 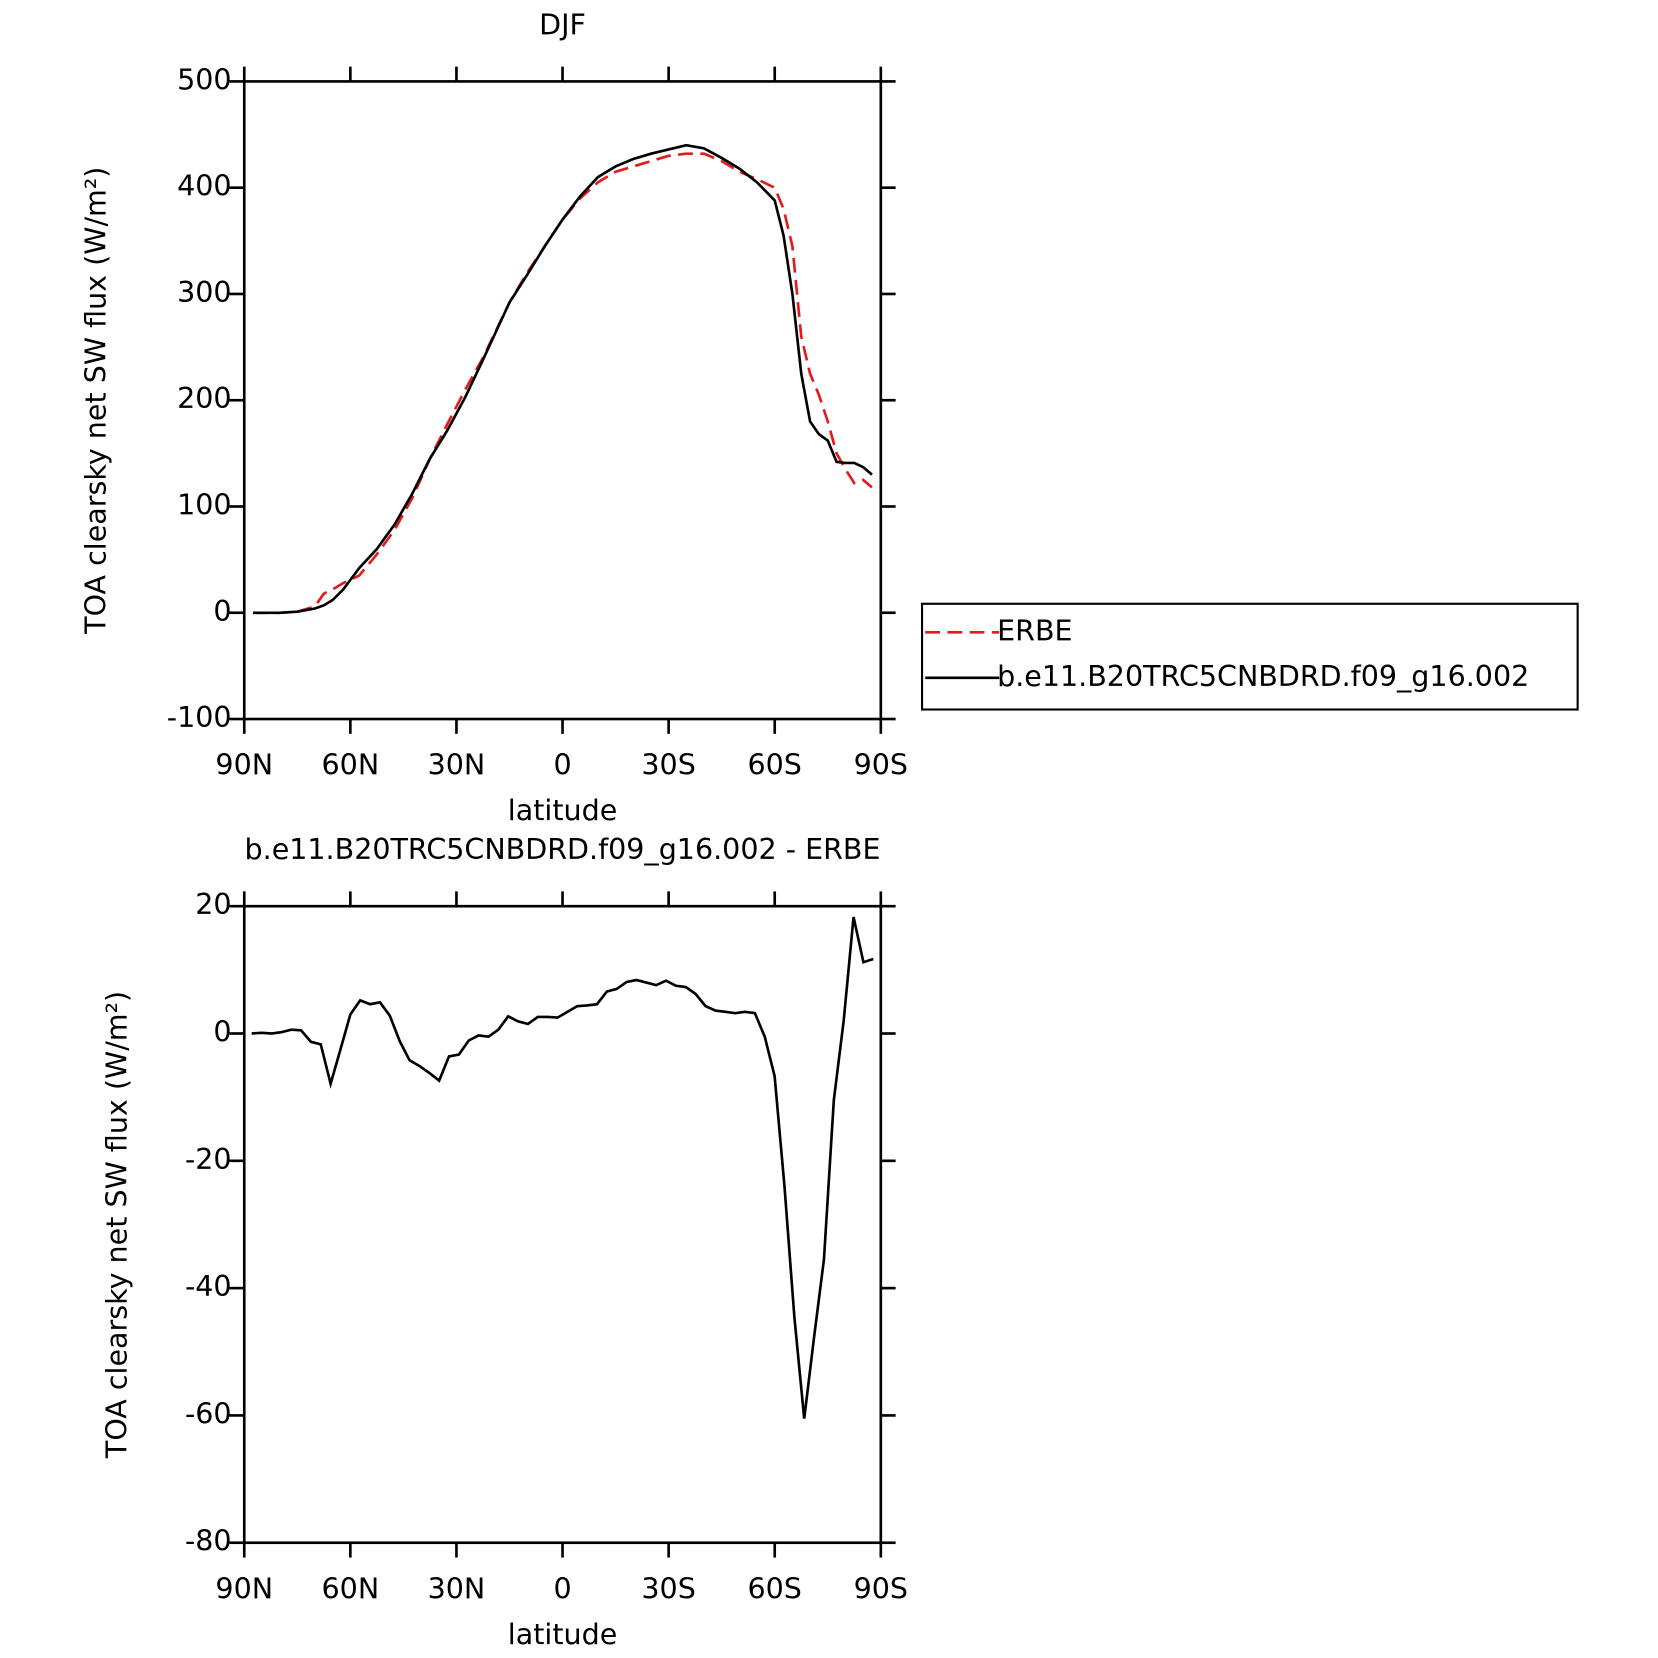 What do you see at coordinates (199, 717) in the screenshot?
I see `y-tick-label: -100` at bounding box center [199, 717].